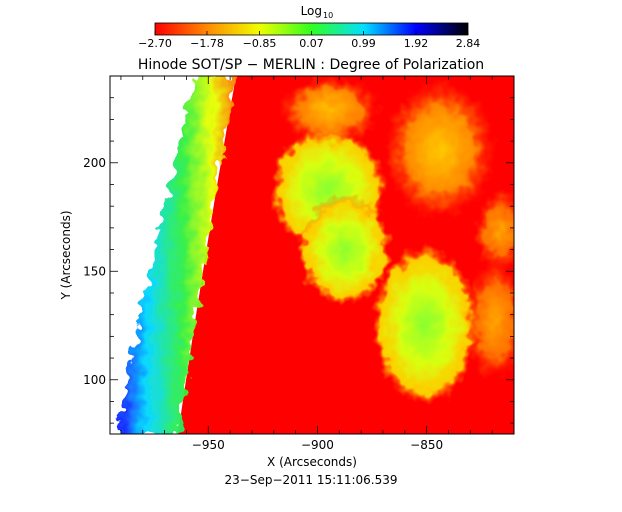 This screenshot has width=622, height=512. Describe the element at coordinates (260, 43) in the screenshot. I see `colorbar-tick-label: −0.85` at that location.